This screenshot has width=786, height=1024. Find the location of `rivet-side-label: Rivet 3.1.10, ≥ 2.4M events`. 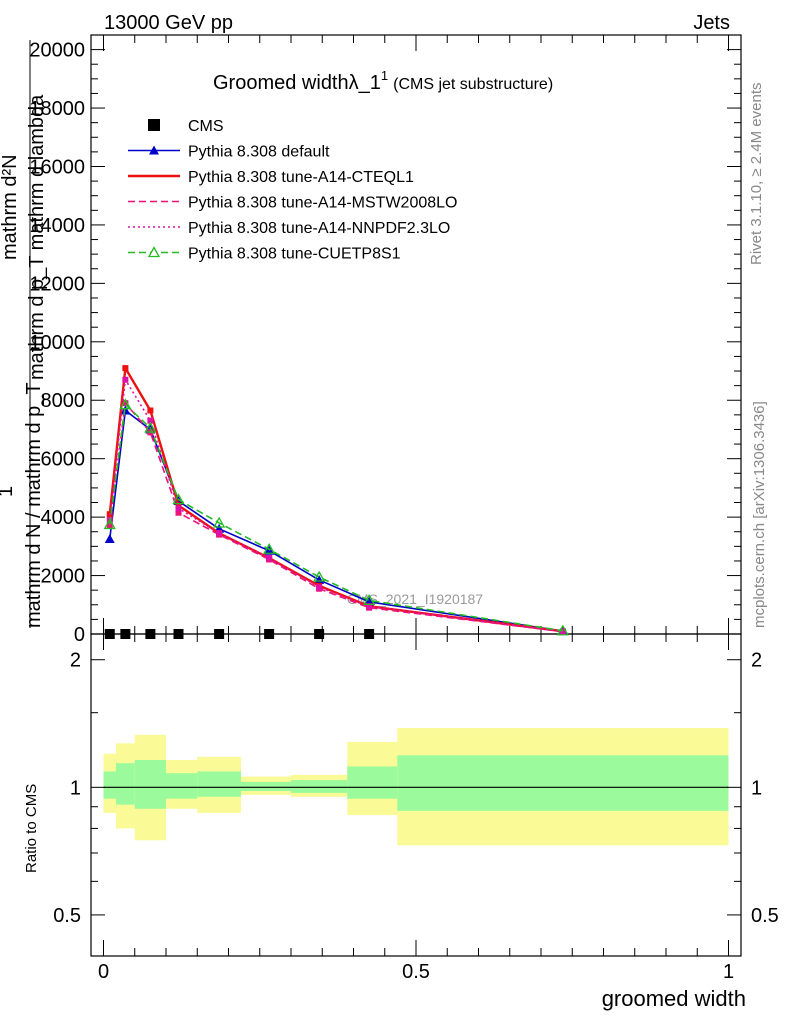

rivet-side-label: Rivet 3.1.10, ≥ 2.4M events is located at coordinates (756, 174).